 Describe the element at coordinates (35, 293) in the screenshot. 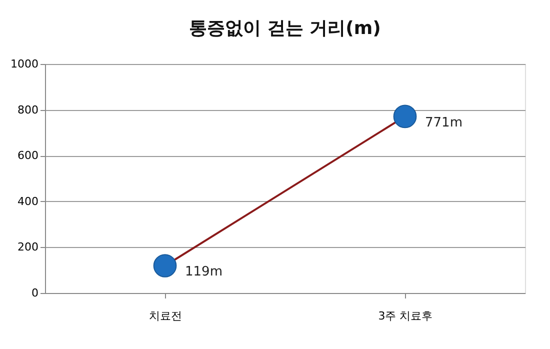

I see `y-tick-label: 0` at that location.